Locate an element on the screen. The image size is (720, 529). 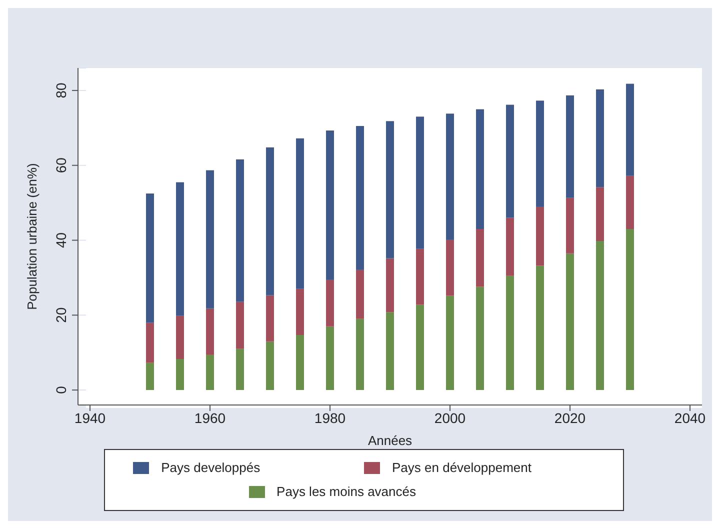
y-tick-label: 80 is located at coordinates (61, 90).